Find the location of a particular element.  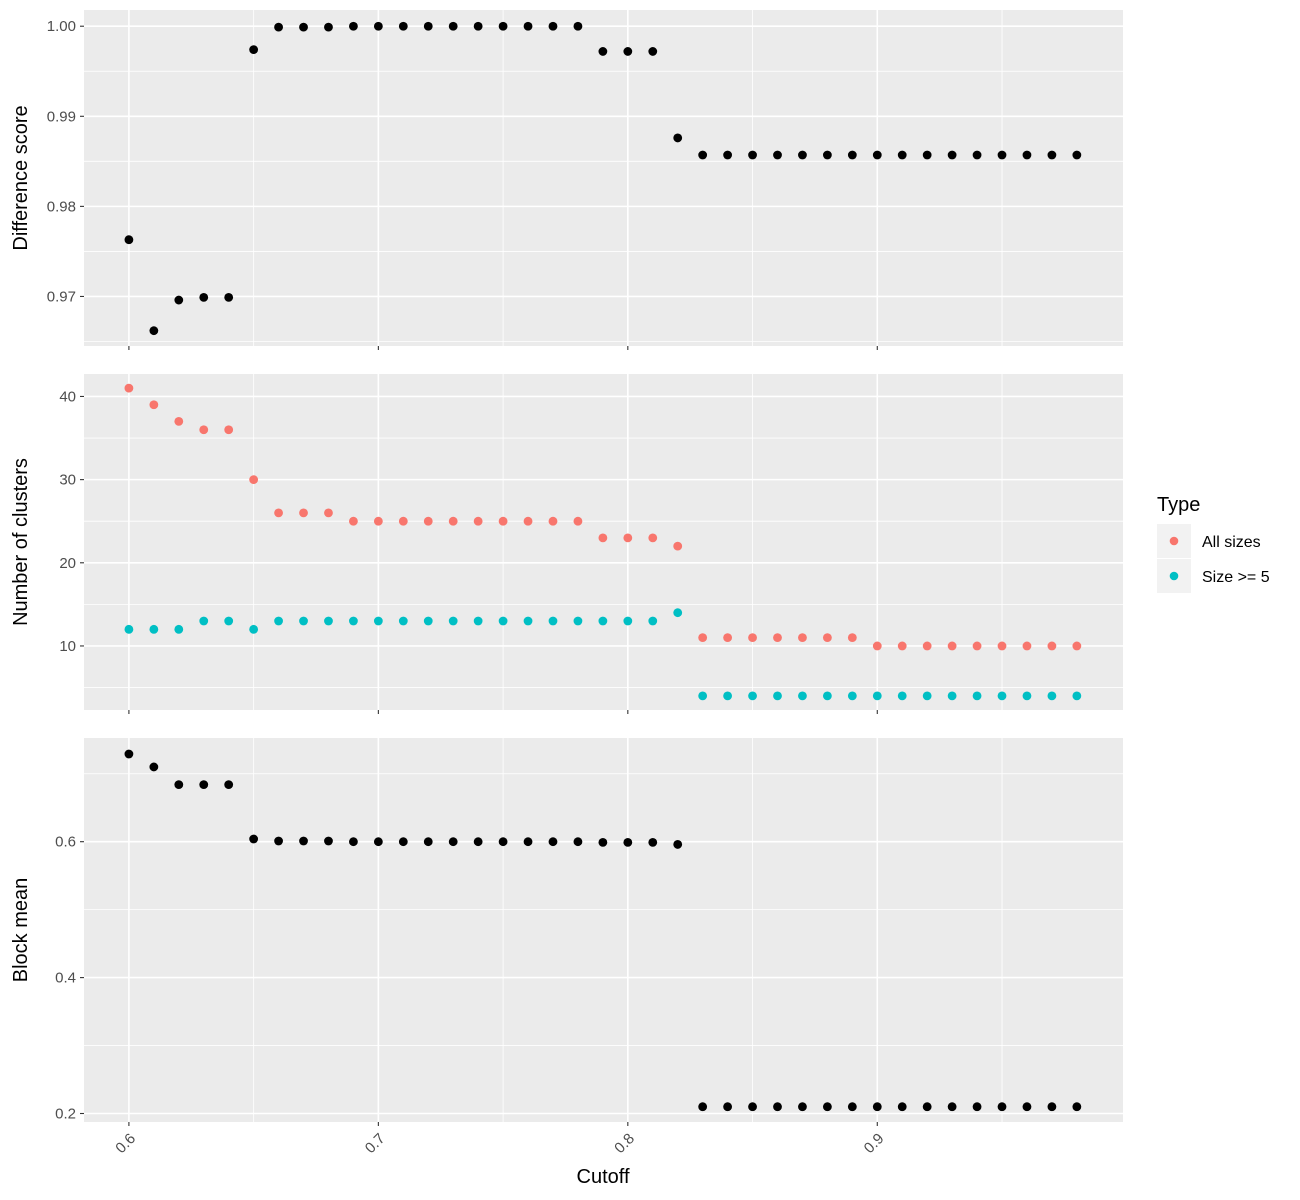

y-tick-label: 0.2 is located at coordinates (65, 1114).